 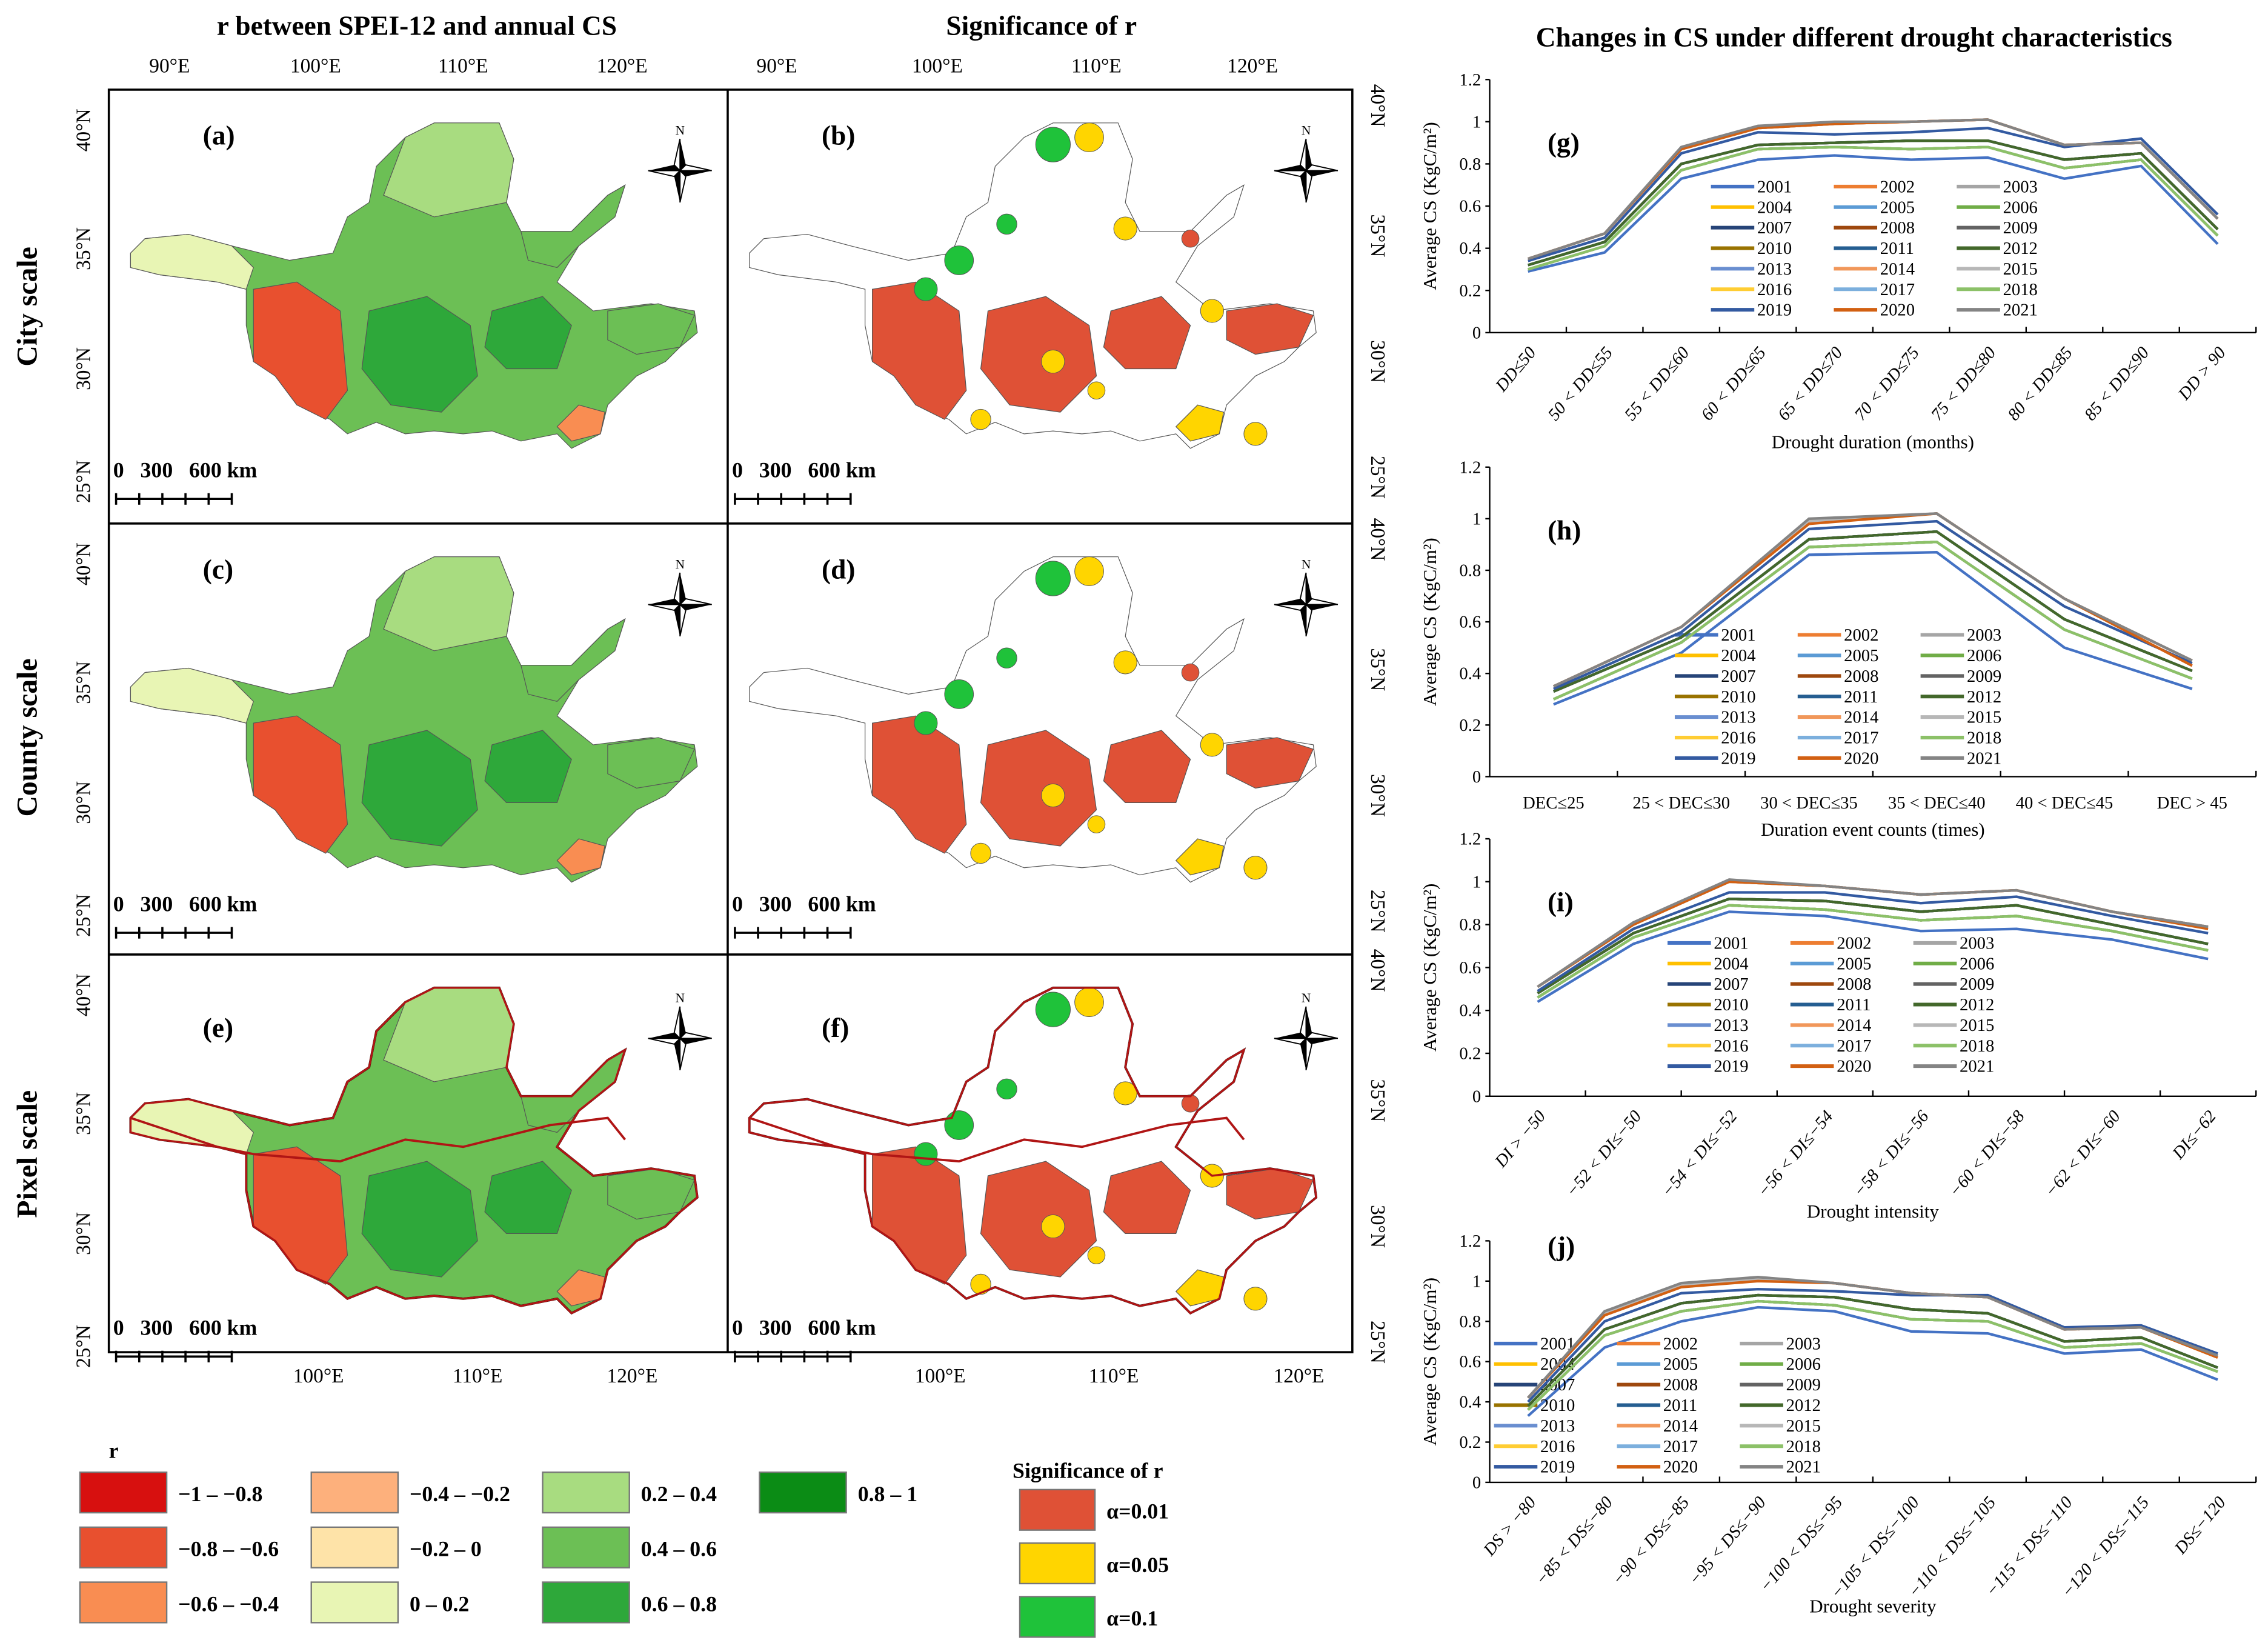 I want to click on north-arrow-icon: N, so click(x=680, y=597).